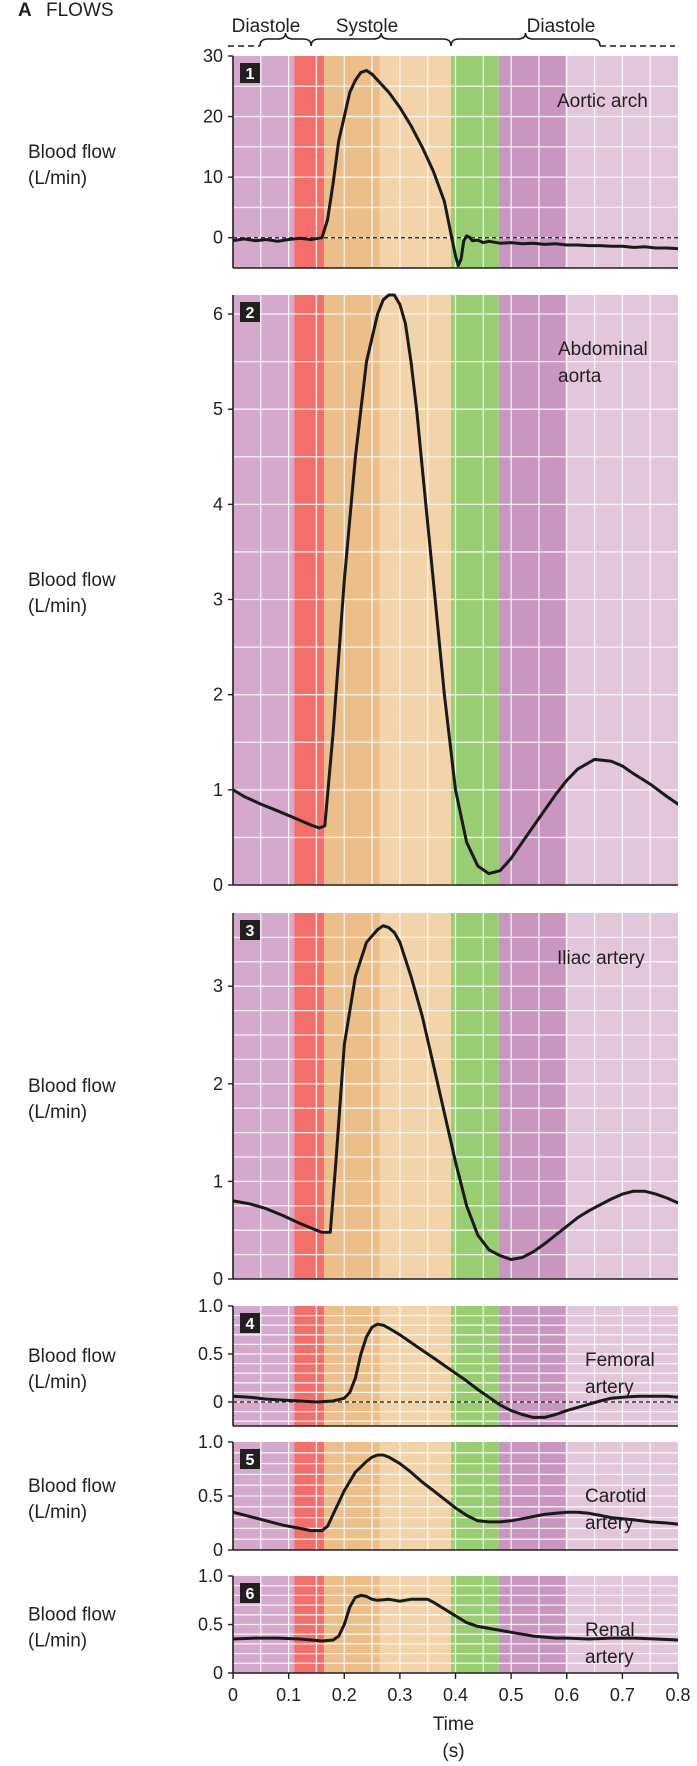  I want to click on vessel-label-line: Femoral, so click(620, 1360).